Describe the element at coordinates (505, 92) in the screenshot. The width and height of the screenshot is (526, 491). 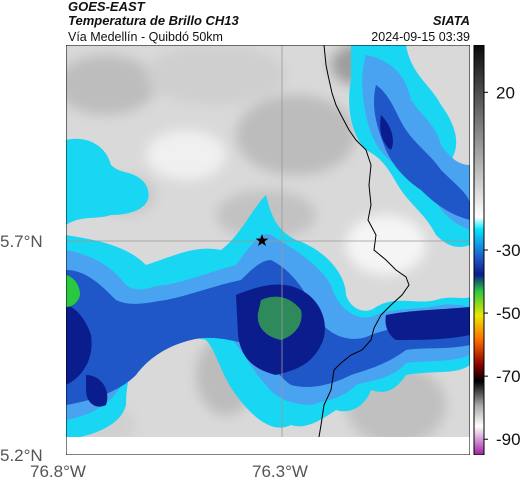
I see `colorbar-tick-label: 20` at that location.